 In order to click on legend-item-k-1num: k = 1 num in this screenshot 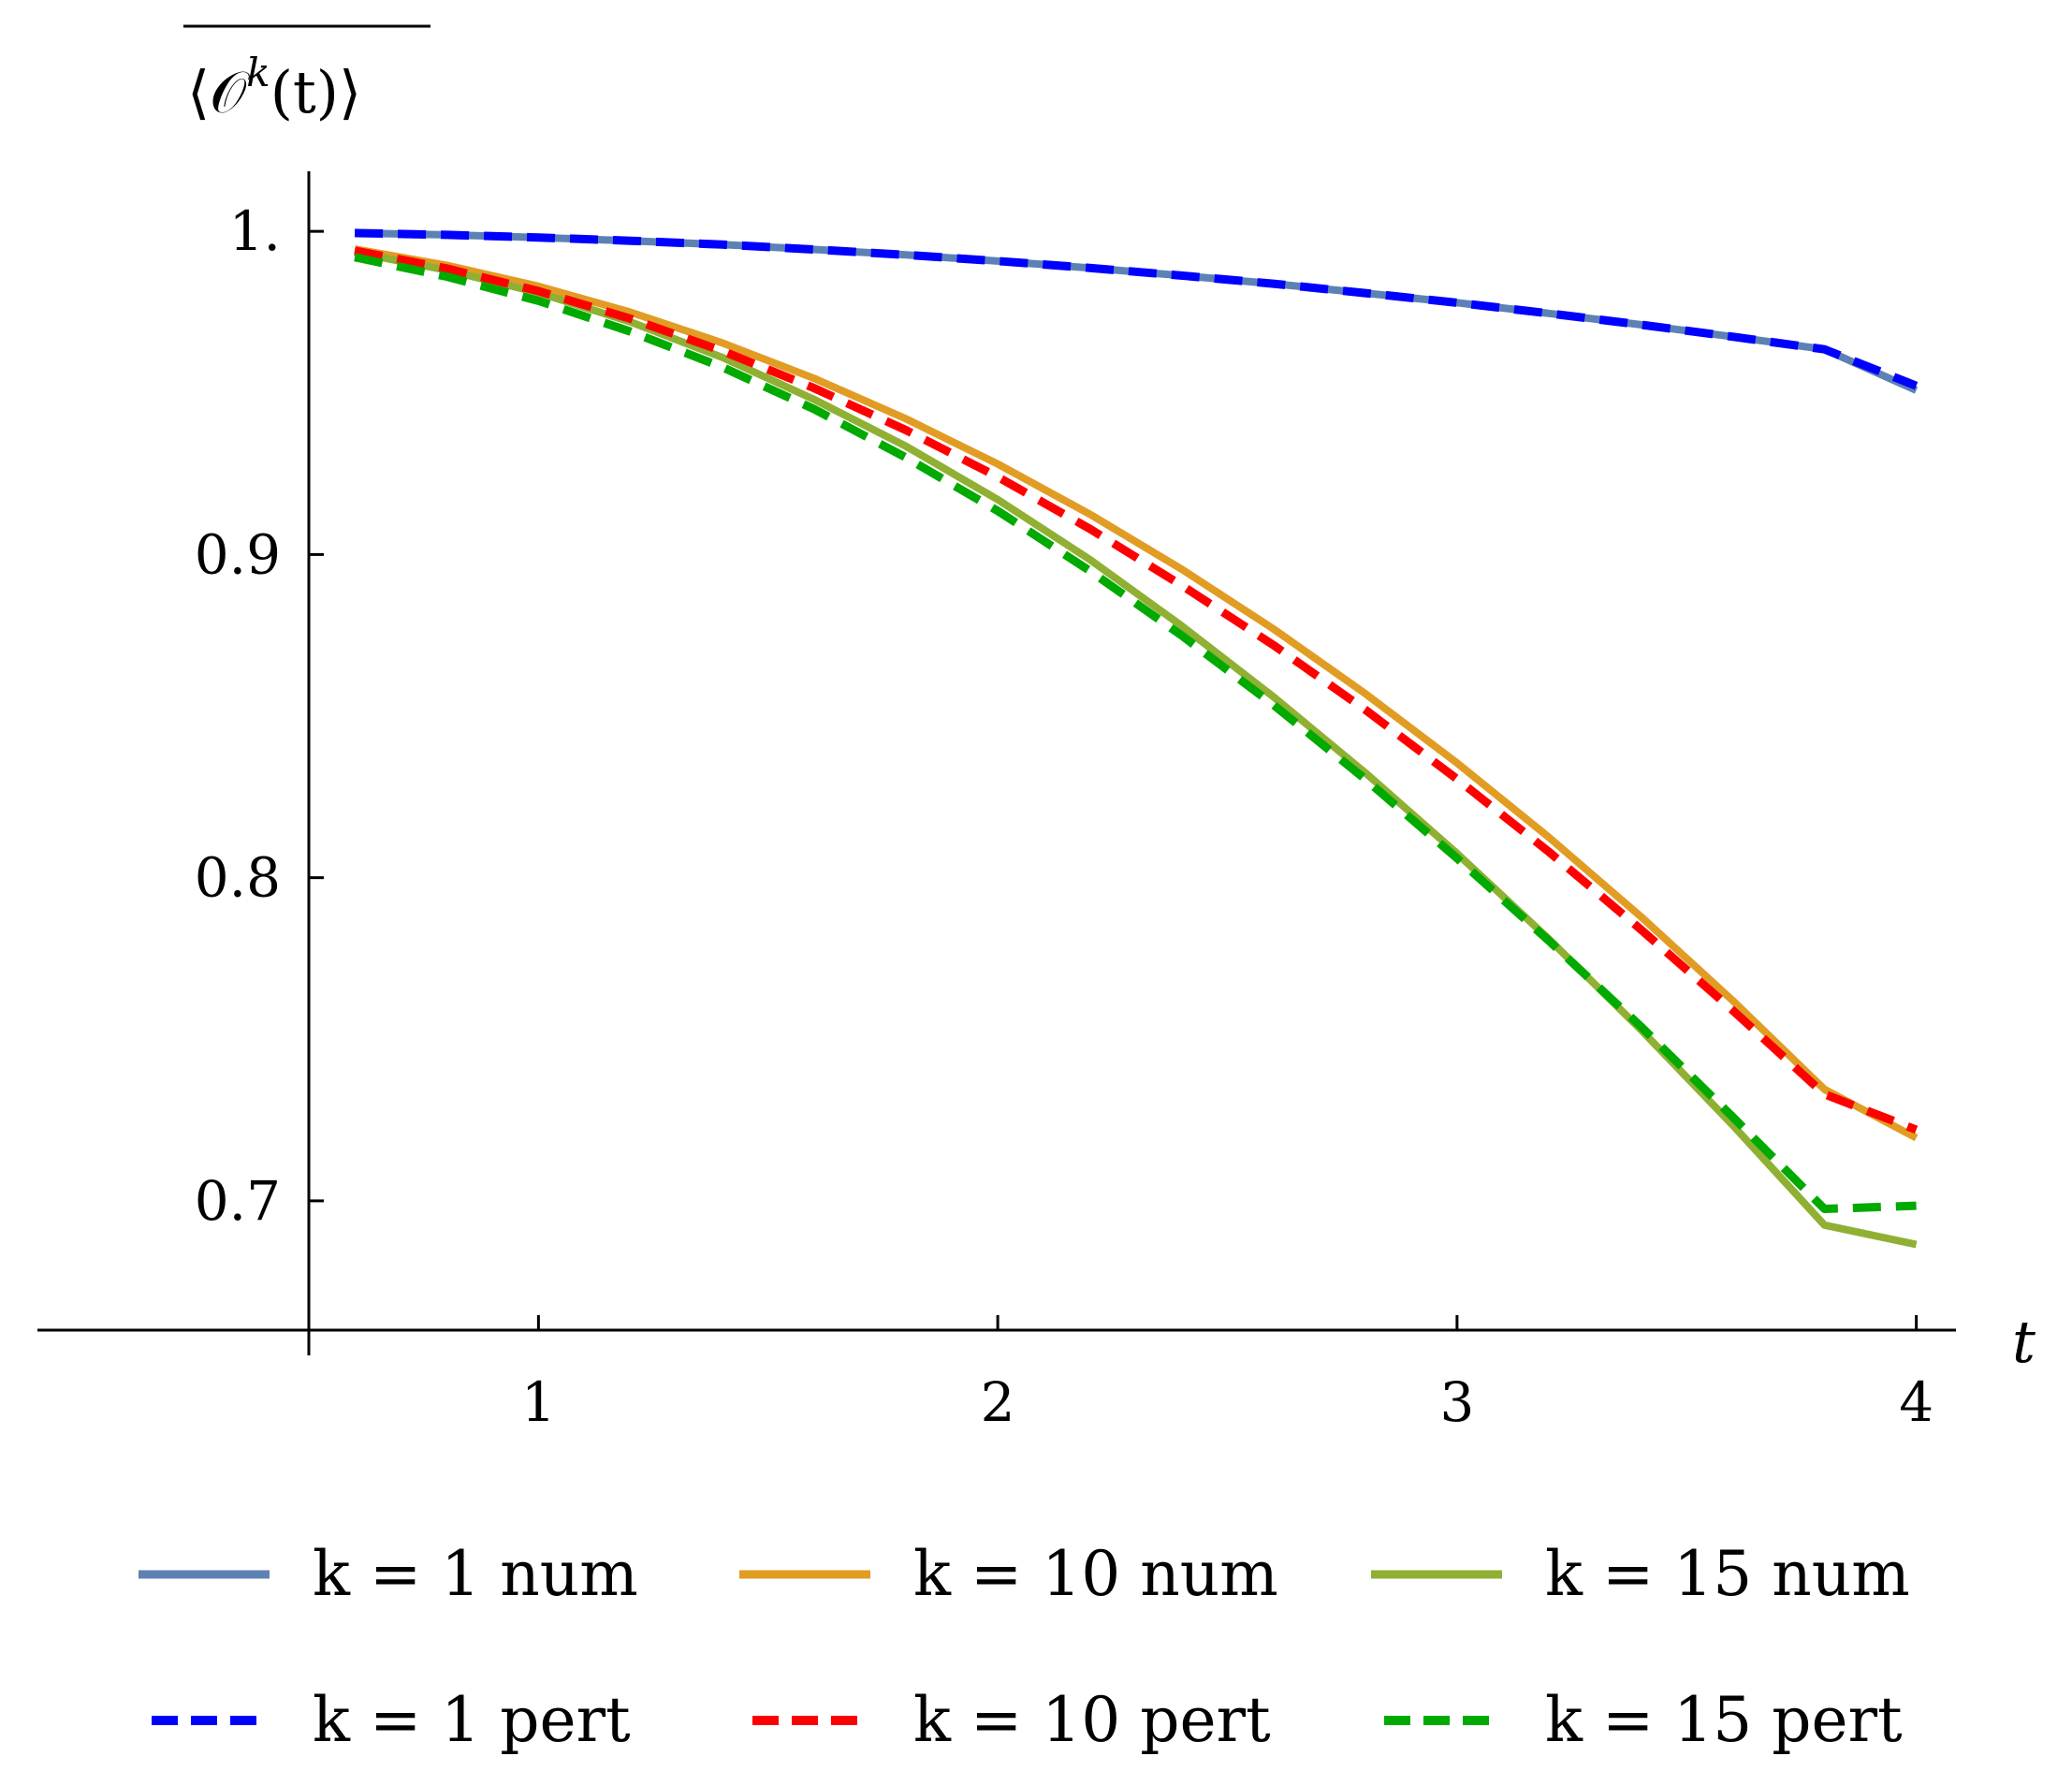, I will do `click(388, 1574)`.